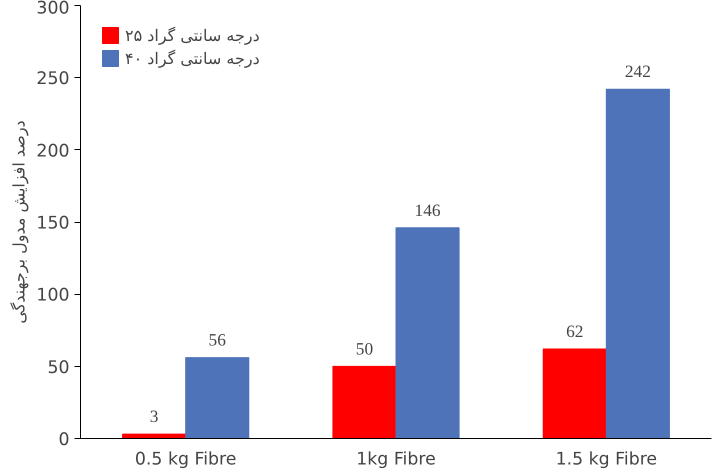 Image resolution: width=716 pixels, height=472 pixels. Describe the element at coordinates (365, 348) in the screenshot. I see `data-label: 50` at that location.